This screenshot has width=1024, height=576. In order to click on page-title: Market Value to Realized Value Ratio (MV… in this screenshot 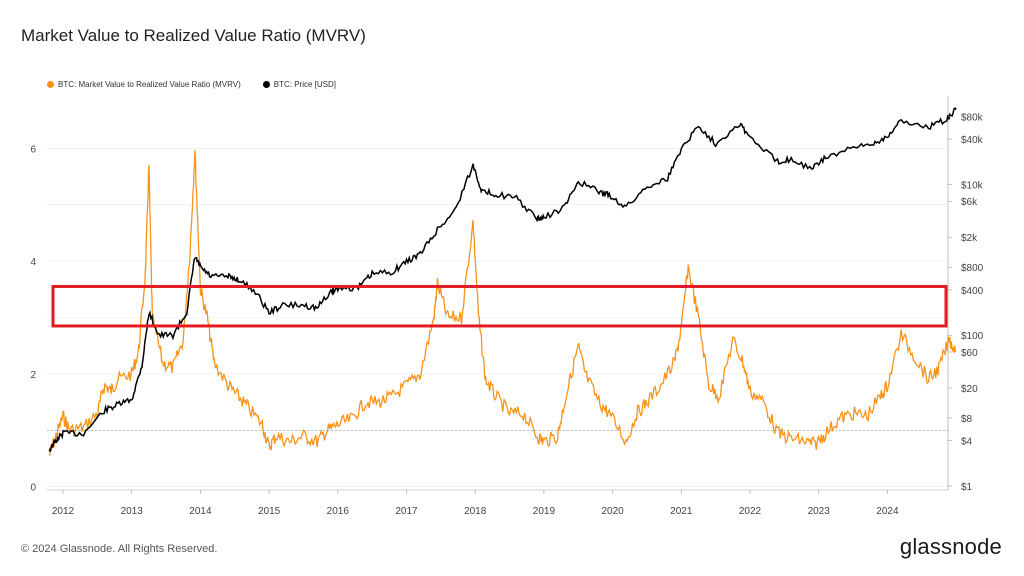, I will do `click(193, 35)`.